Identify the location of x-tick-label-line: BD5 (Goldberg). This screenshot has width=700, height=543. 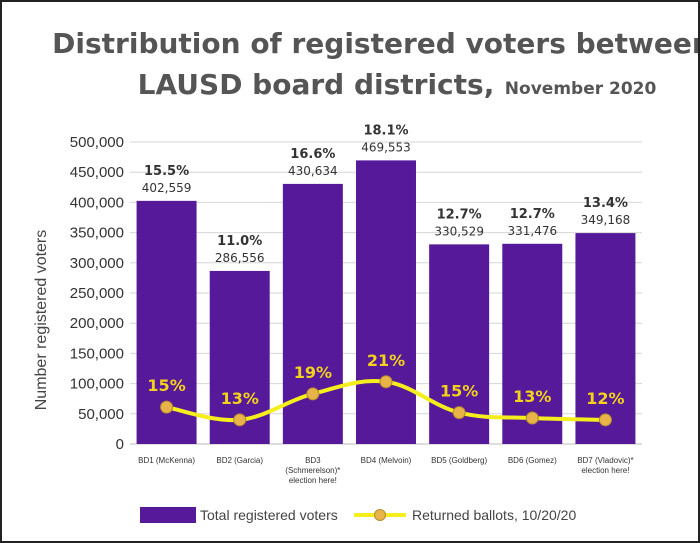
(459, 460).